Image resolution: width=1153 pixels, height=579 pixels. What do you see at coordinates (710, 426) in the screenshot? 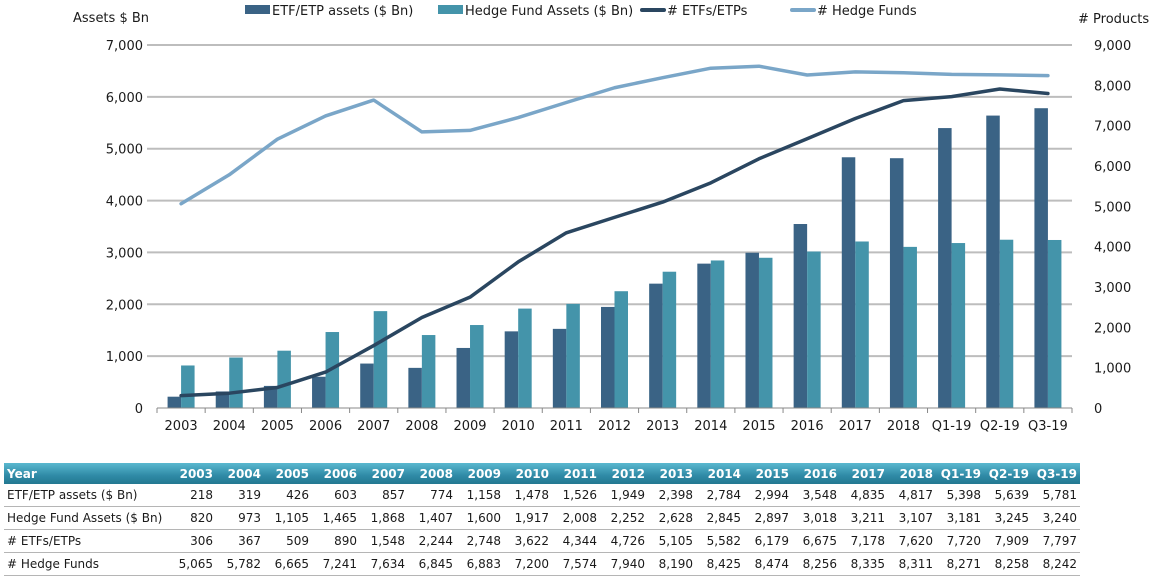
I see `x-axis-tick-label: 2014` at bounding box center [710, 426].